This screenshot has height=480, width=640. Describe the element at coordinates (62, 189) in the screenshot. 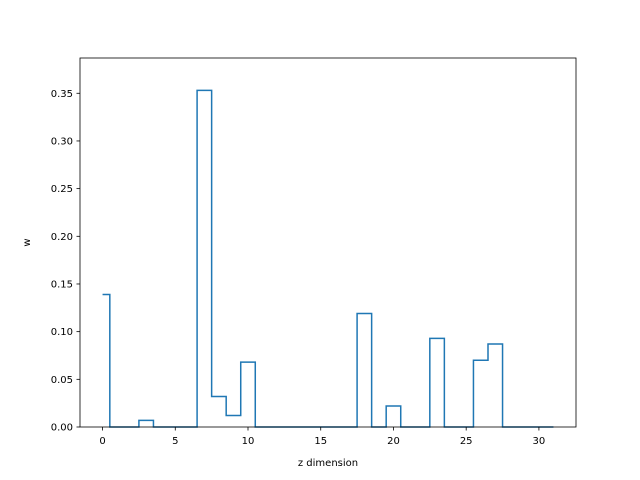

I see `y-tick-label: 0.25` at that location.